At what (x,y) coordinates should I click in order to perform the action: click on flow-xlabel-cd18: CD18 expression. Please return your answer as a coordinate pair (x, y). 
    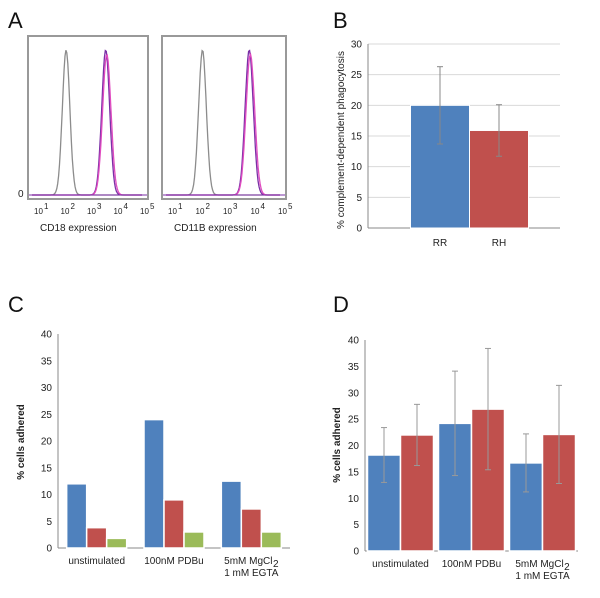
    Looking at the image, I should click on (78, 228).